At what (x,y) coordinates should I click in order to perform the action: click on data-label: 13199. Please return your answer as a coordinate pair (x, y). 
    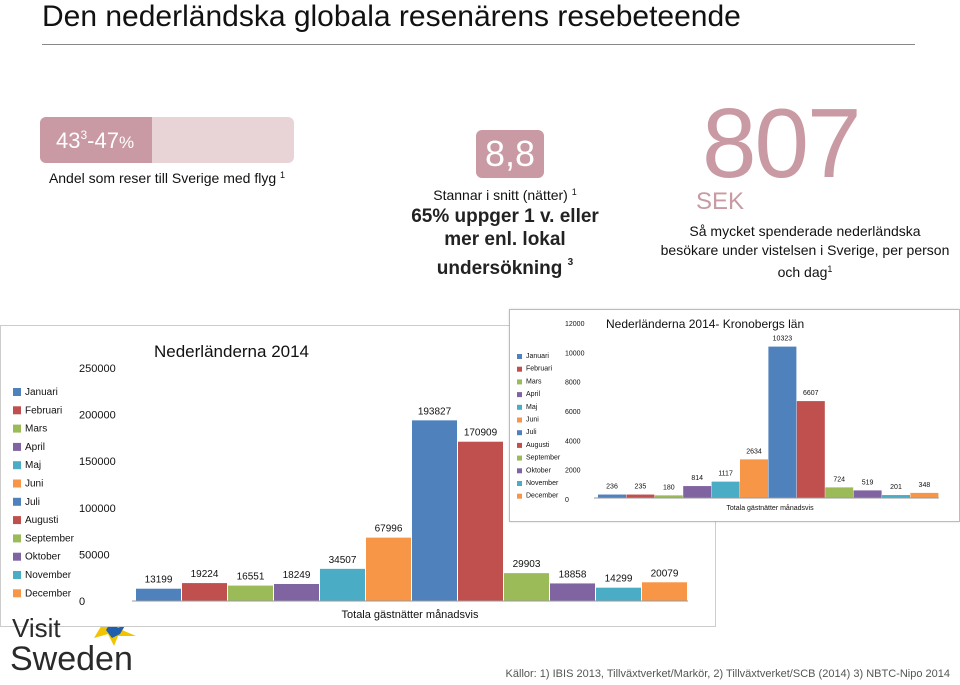
    Looking at the image, I should click on (159, 580).